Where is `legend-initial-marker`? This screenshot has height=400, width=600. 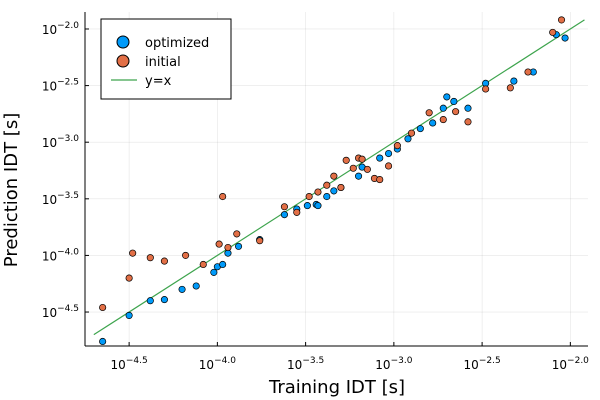
legend-initial-marker is located at coordinates (123, 61).